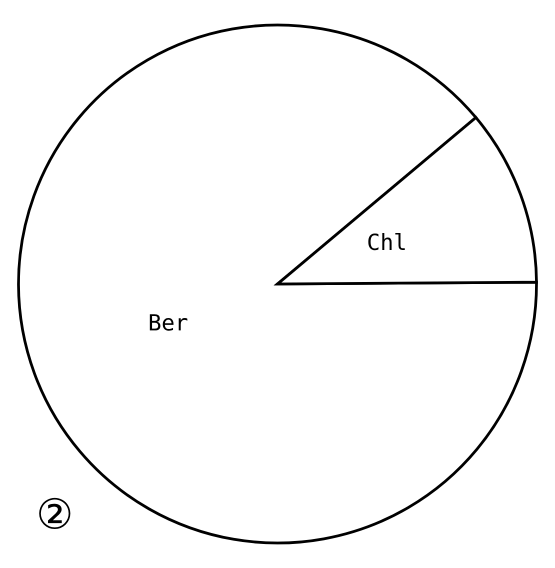 The height and width of the screenshot is (568, 555). Describe the element at coordinates (54, 514) in the screenshot. I see `text: ②` at that location.